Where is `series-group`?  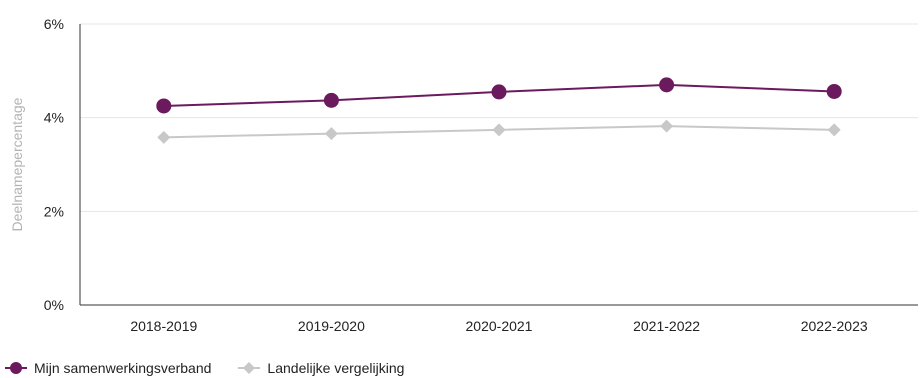 series-group is located at coordinates (499, 110).